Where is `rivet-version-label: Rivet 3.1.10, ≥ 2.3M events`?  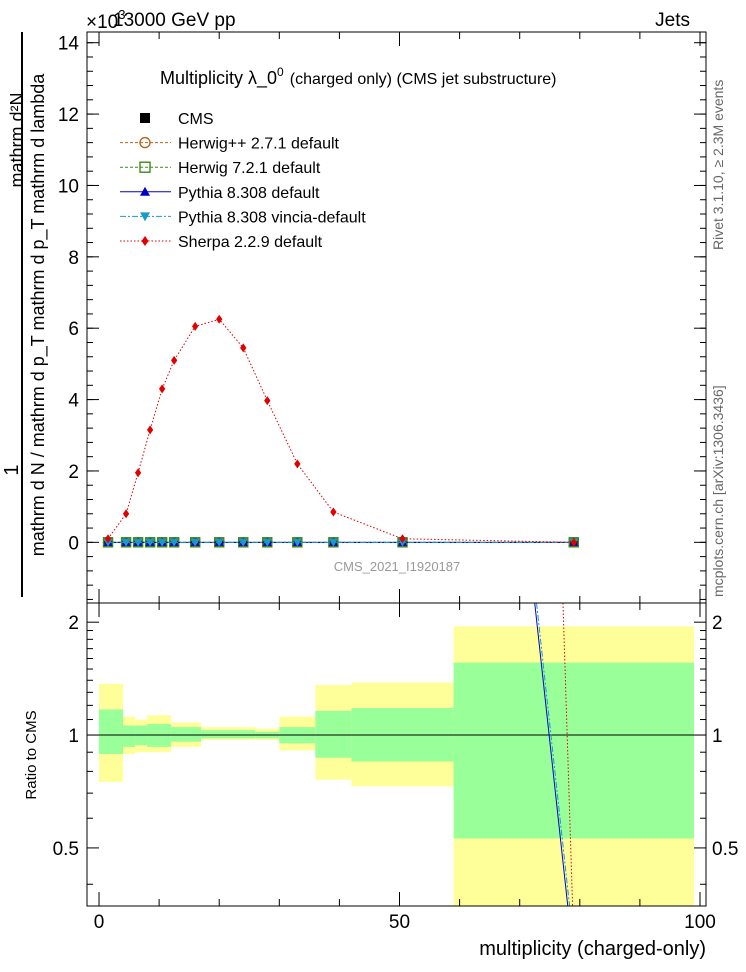
rivet-version-label: Rivet 3.1.10, ≥ 2.3M events is located at coordinates (718, 165).